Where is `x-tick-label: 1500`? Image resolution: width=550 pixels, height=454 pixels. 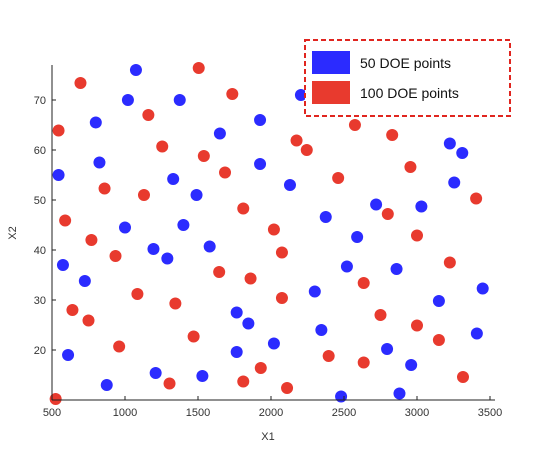 x-tick-label: 1500 is located at coordinates (198, 413).